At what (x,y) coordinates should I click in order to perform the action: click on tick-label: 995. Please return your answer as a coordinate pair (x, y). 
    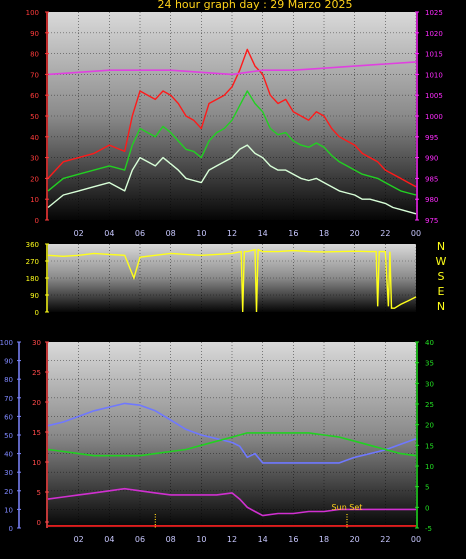
    Looking at the image, I should click on (431, 138).